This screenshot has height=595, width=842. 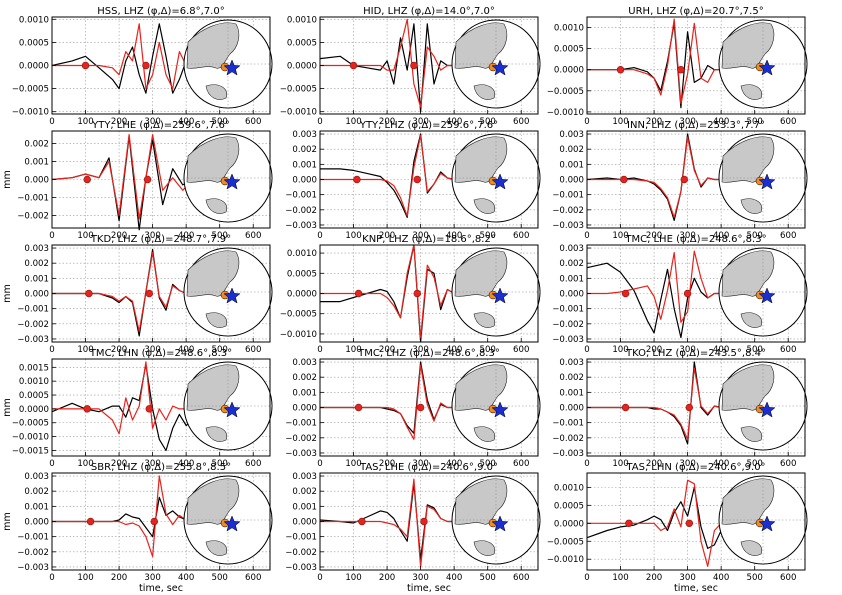 I want to click on panel-title: TAS, LHE (φ,Δ)=240.6°,9.0°, so click(x=428, y=467).